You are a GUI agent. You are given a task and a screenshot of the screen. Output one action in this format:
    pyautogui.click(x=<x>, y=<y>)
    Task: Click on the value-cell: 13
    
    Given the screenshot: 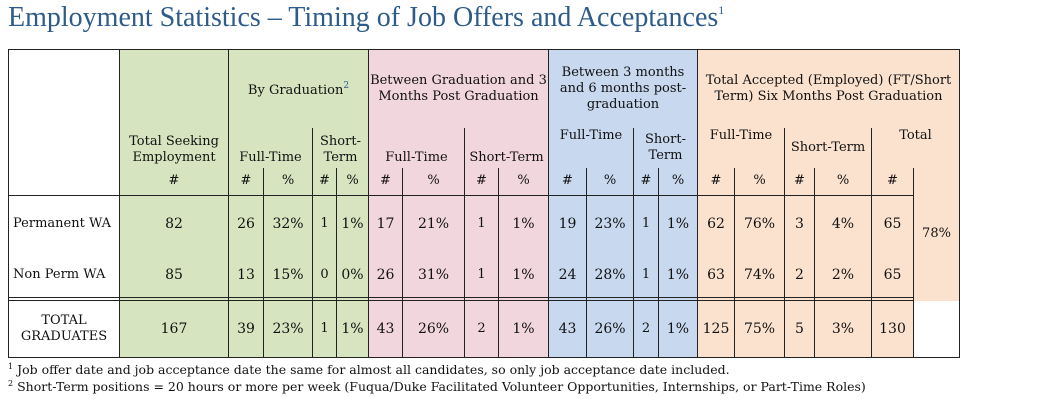 What is the action you would take?
    pyautogui.click(x=246, y=275)
    